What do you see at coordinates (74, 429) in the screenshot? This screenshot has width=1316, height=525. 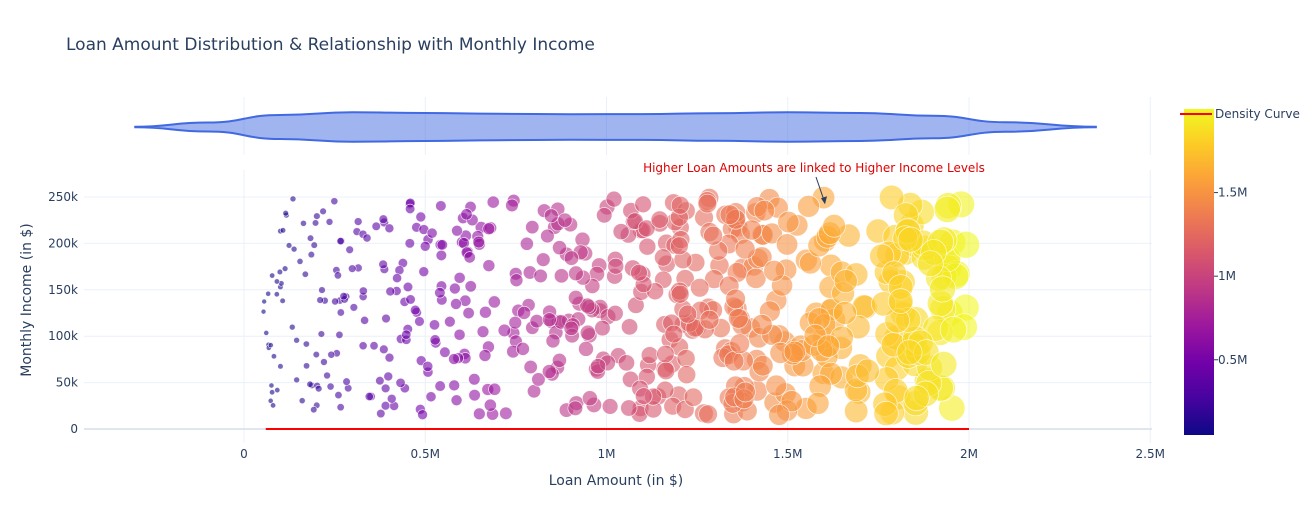 I see `y-tick-label: 0` at bounding box center [74, 429].